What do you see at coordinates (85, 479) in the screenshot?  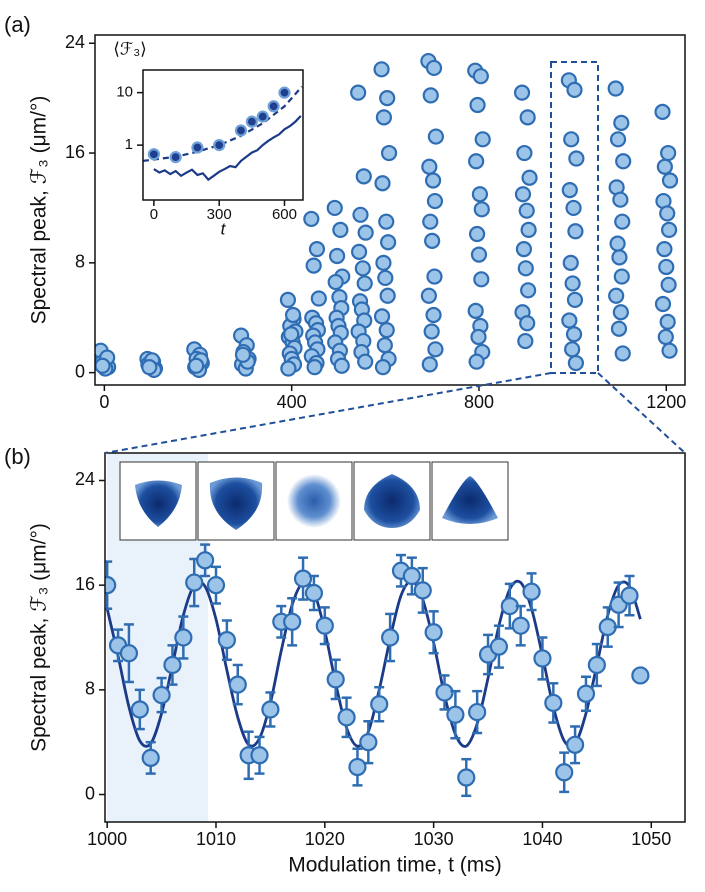 I see `y-tick-label: 24` at bounding box center [85, 479].